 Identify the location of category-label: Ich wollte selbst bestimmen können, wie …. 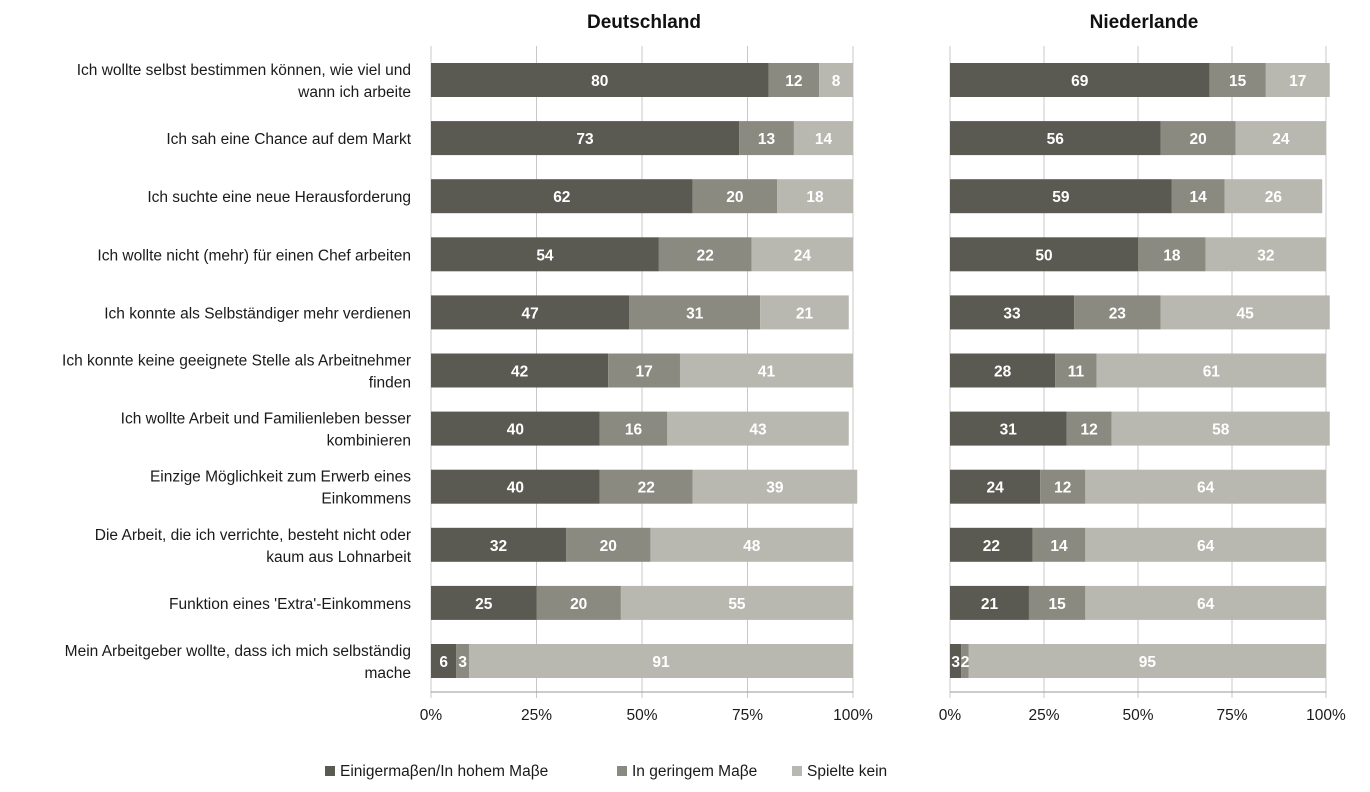
(244, 81).